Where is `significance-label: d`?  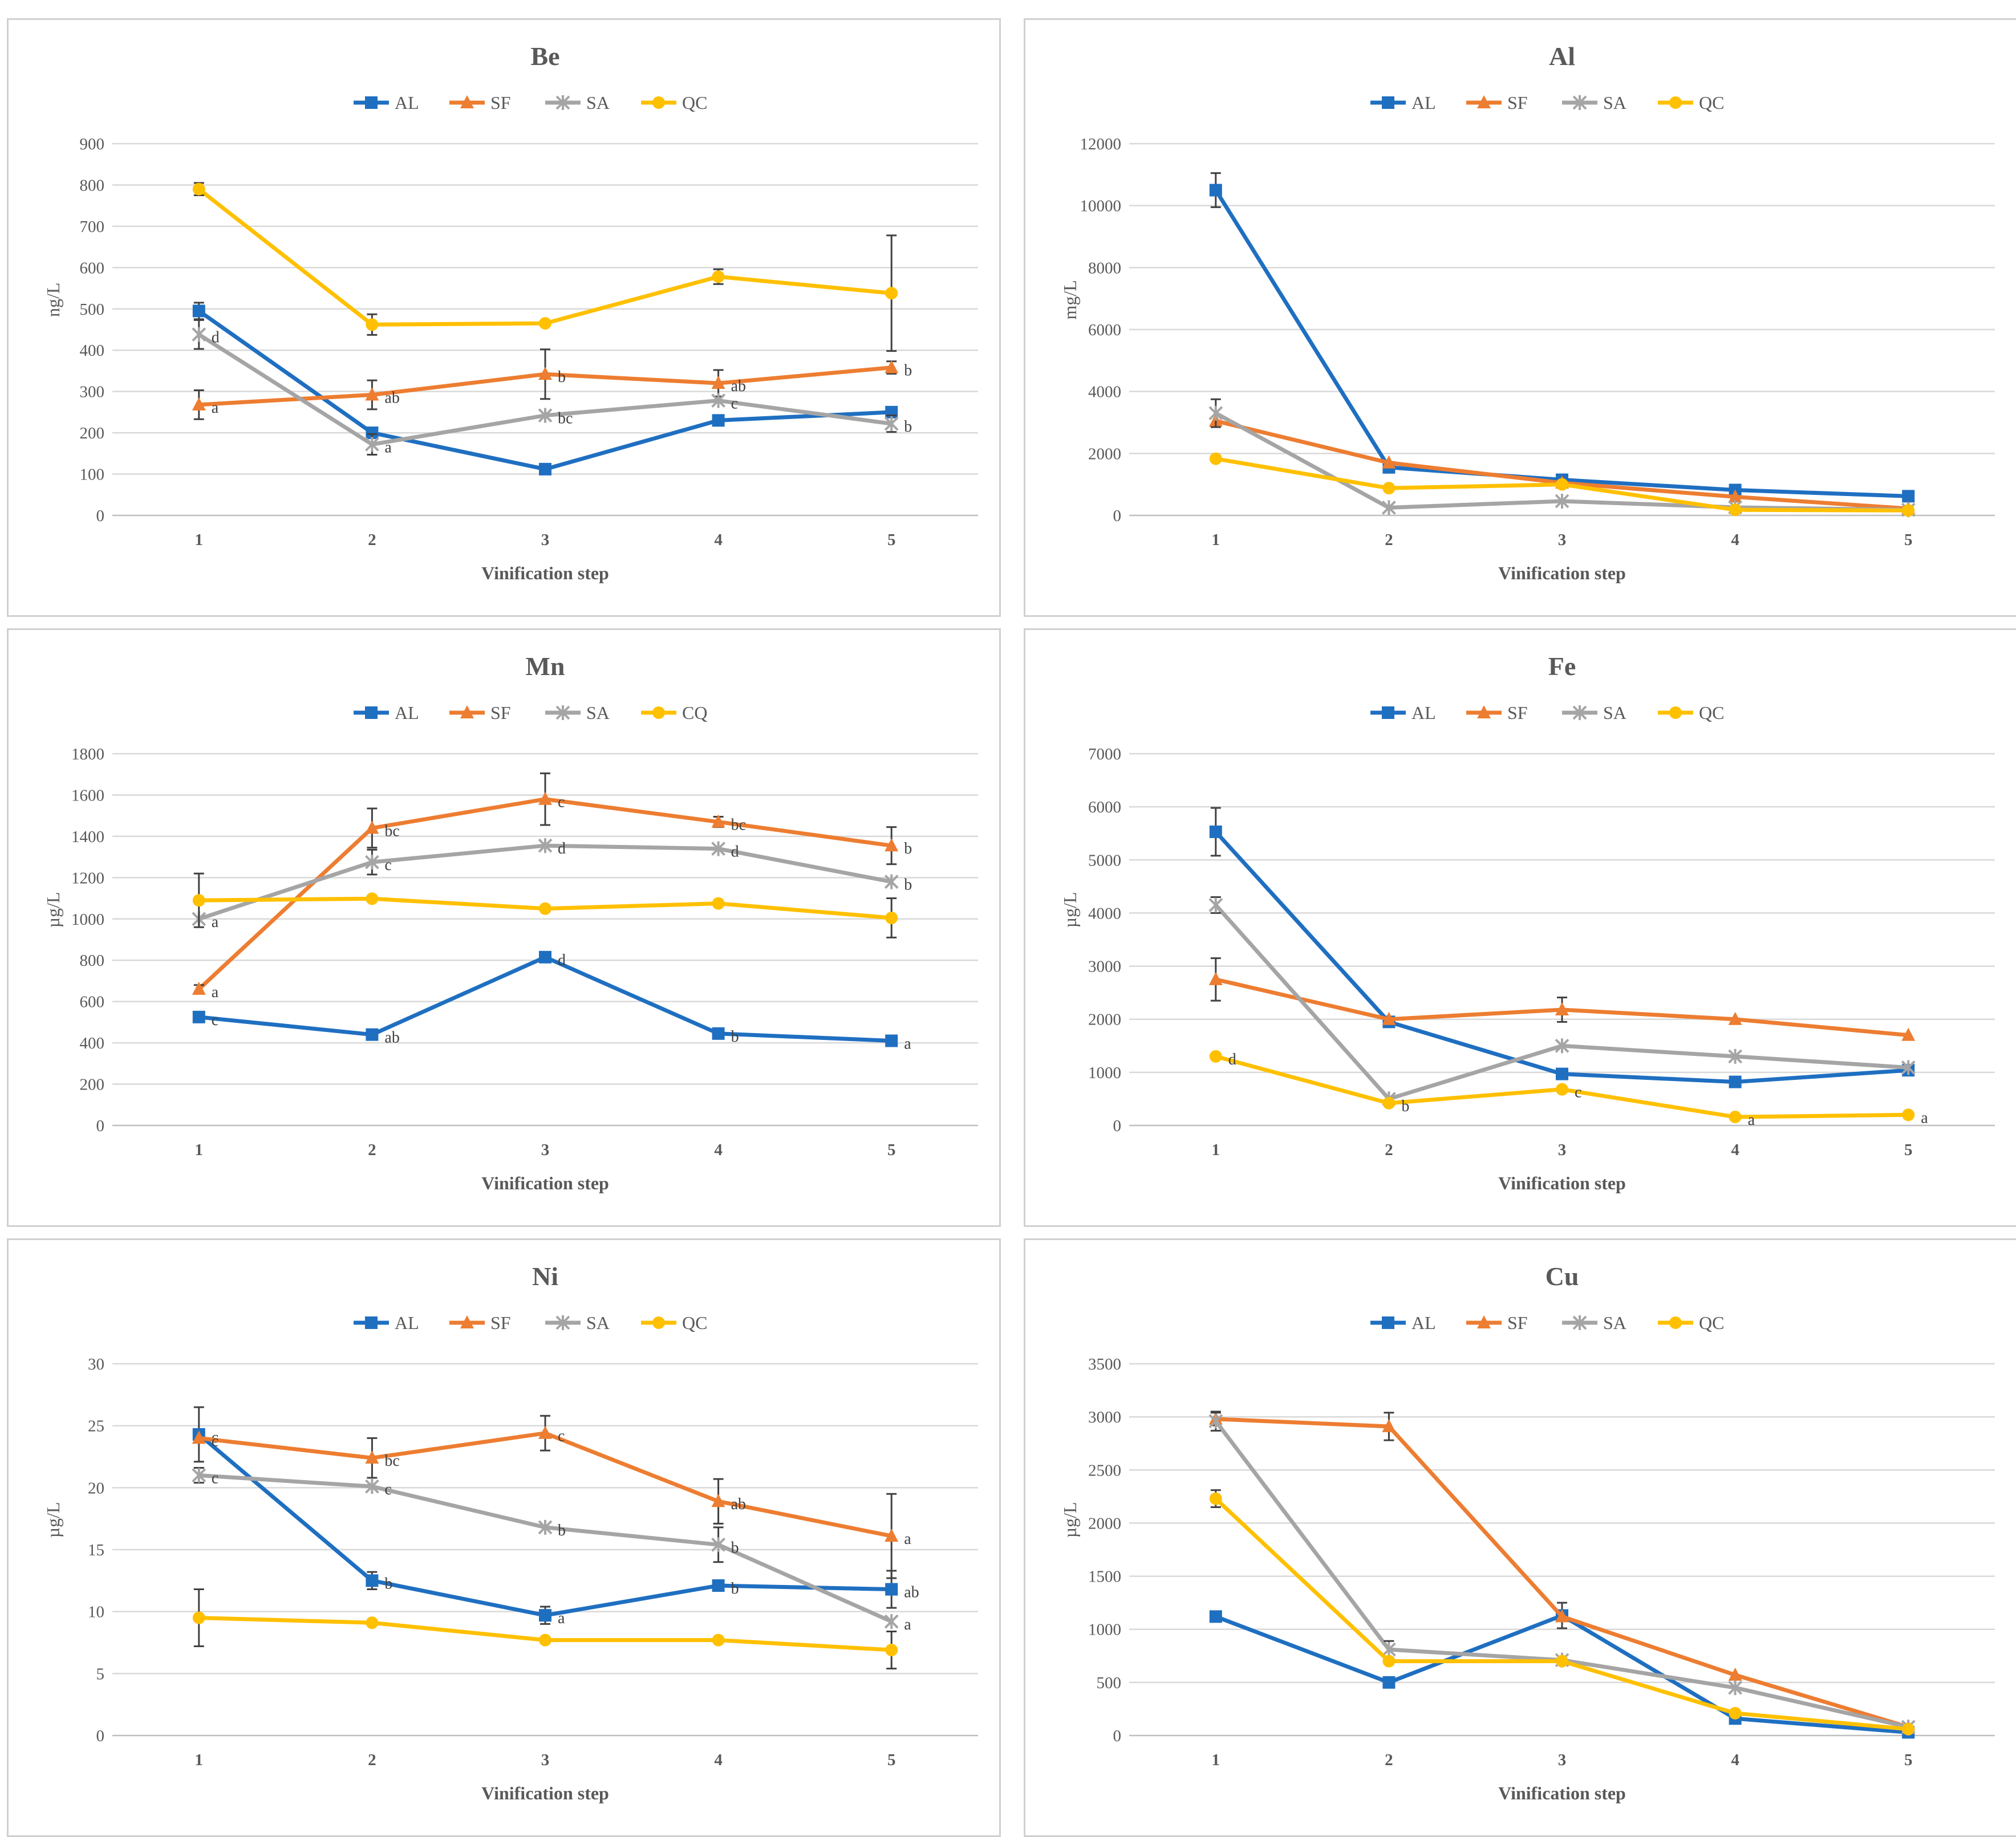
significance-label: d is located at coordinates (1232, 1059).